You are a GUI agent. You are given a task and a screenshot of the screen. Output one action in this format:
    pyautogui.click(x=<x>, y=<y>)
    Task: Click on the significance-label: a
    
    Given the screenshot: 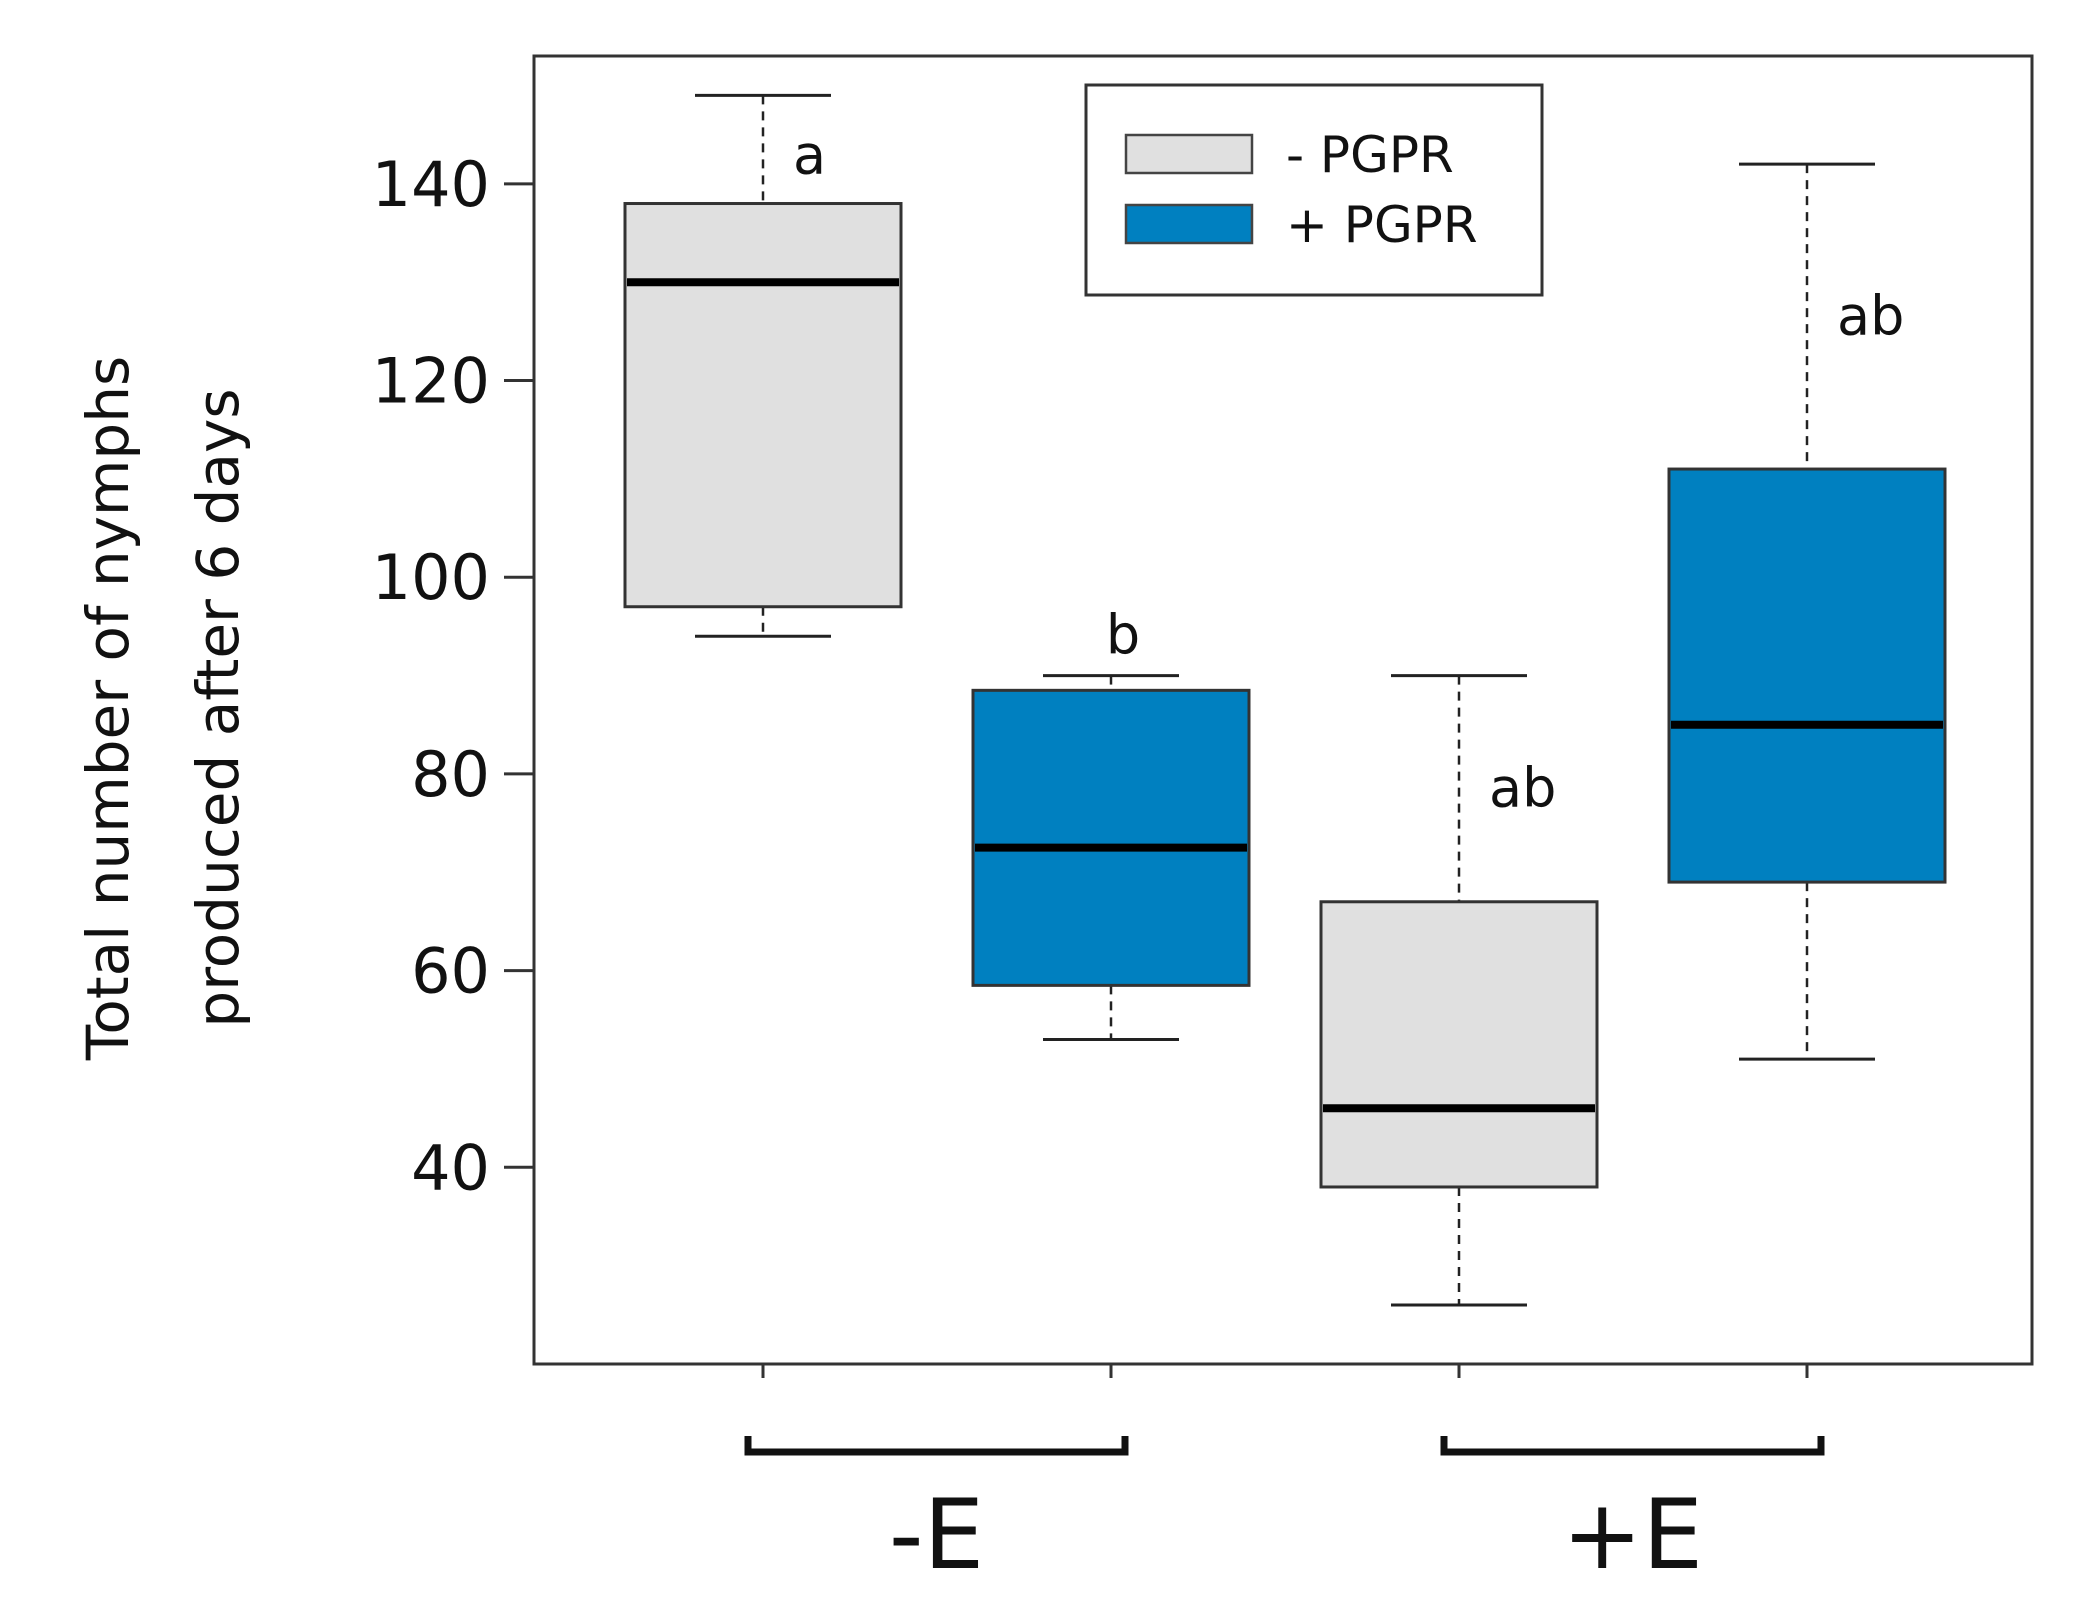 What is the action you would take?
    pyautogui.click(x=809, y=154)
    